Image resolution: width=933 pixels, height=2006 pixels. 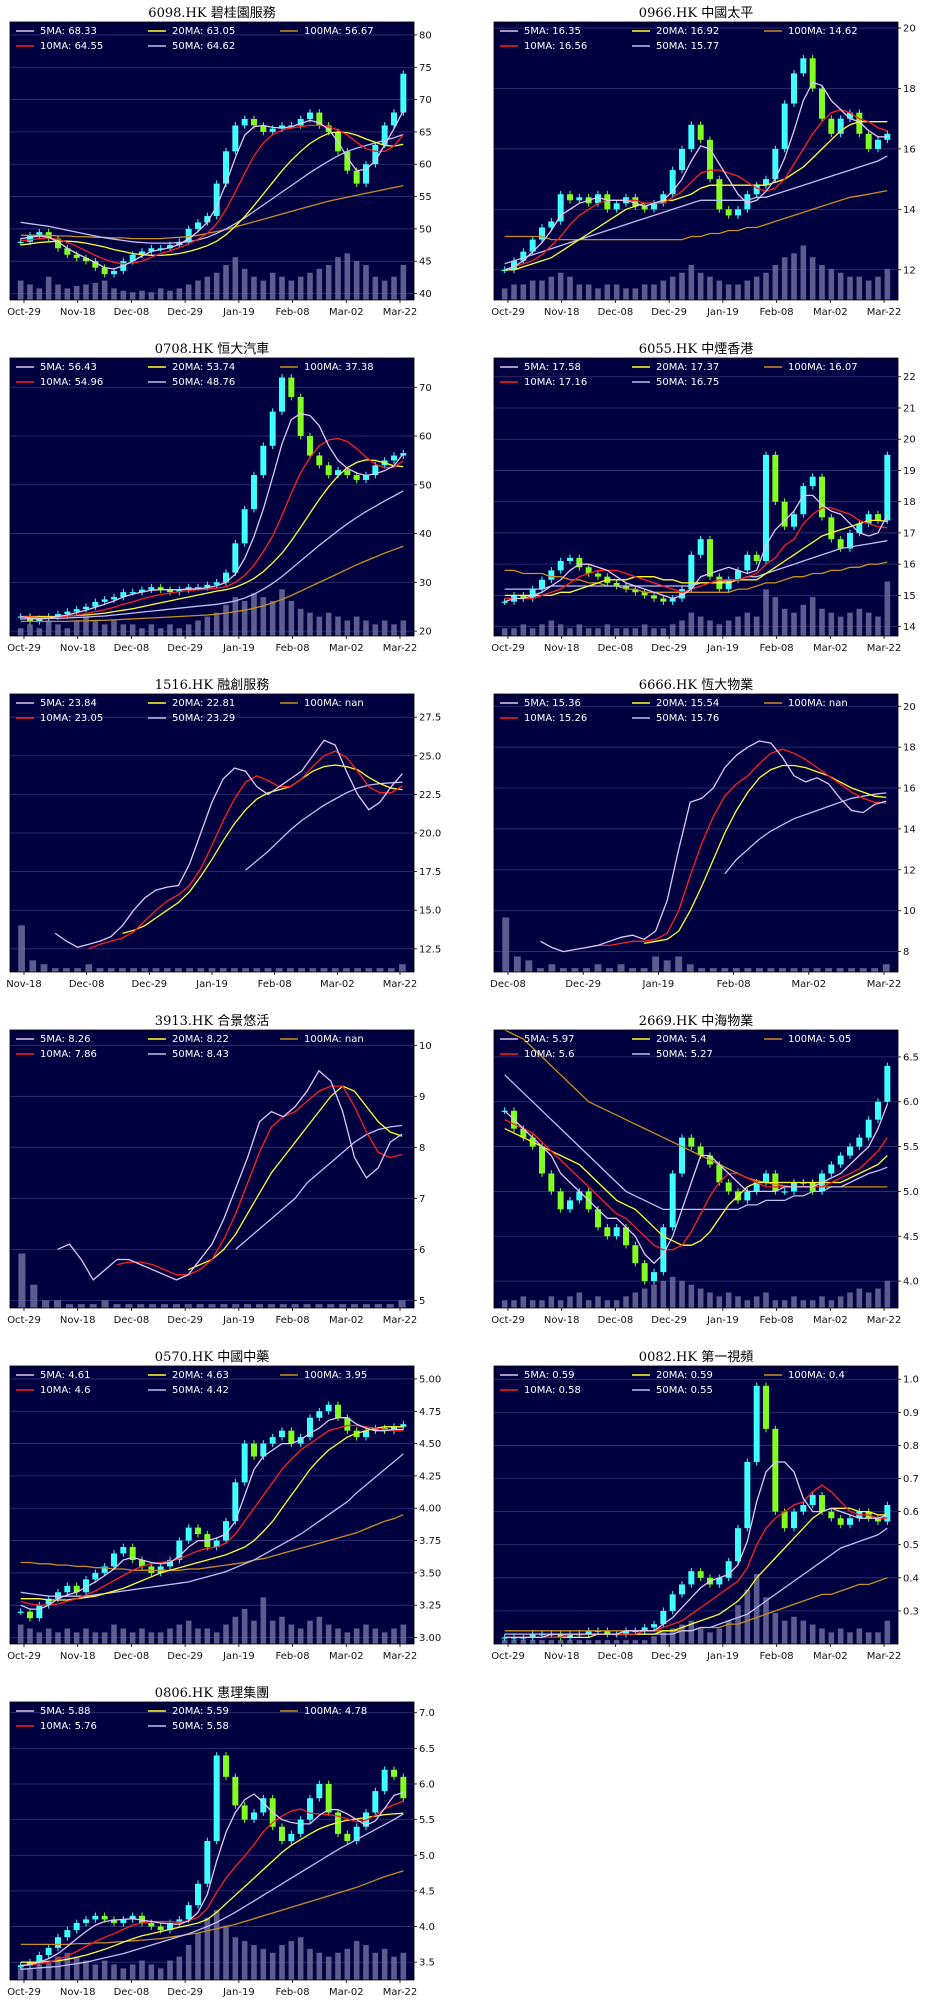 What do you see at coordinates (24, 1320) in the screenshot?
I see `x-tick-label: Oct-29` at bounding box center [24, 1320].